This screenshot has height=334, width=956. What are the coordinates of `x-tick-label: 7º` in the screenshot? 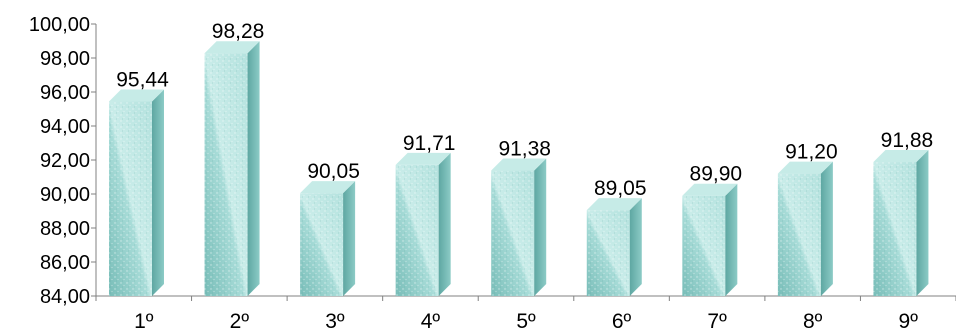 It's located at (717, 321).